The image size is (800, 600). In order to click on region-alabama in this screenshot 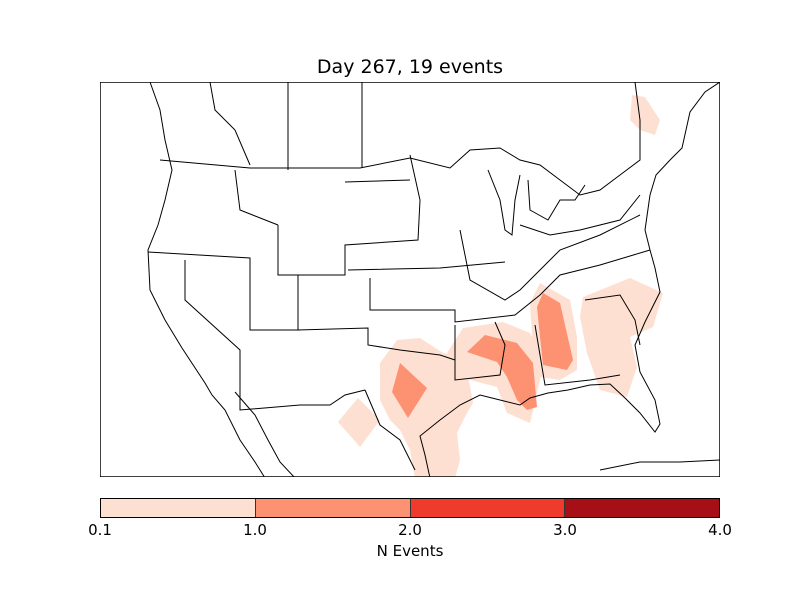, I will do `click(555, 331)`.